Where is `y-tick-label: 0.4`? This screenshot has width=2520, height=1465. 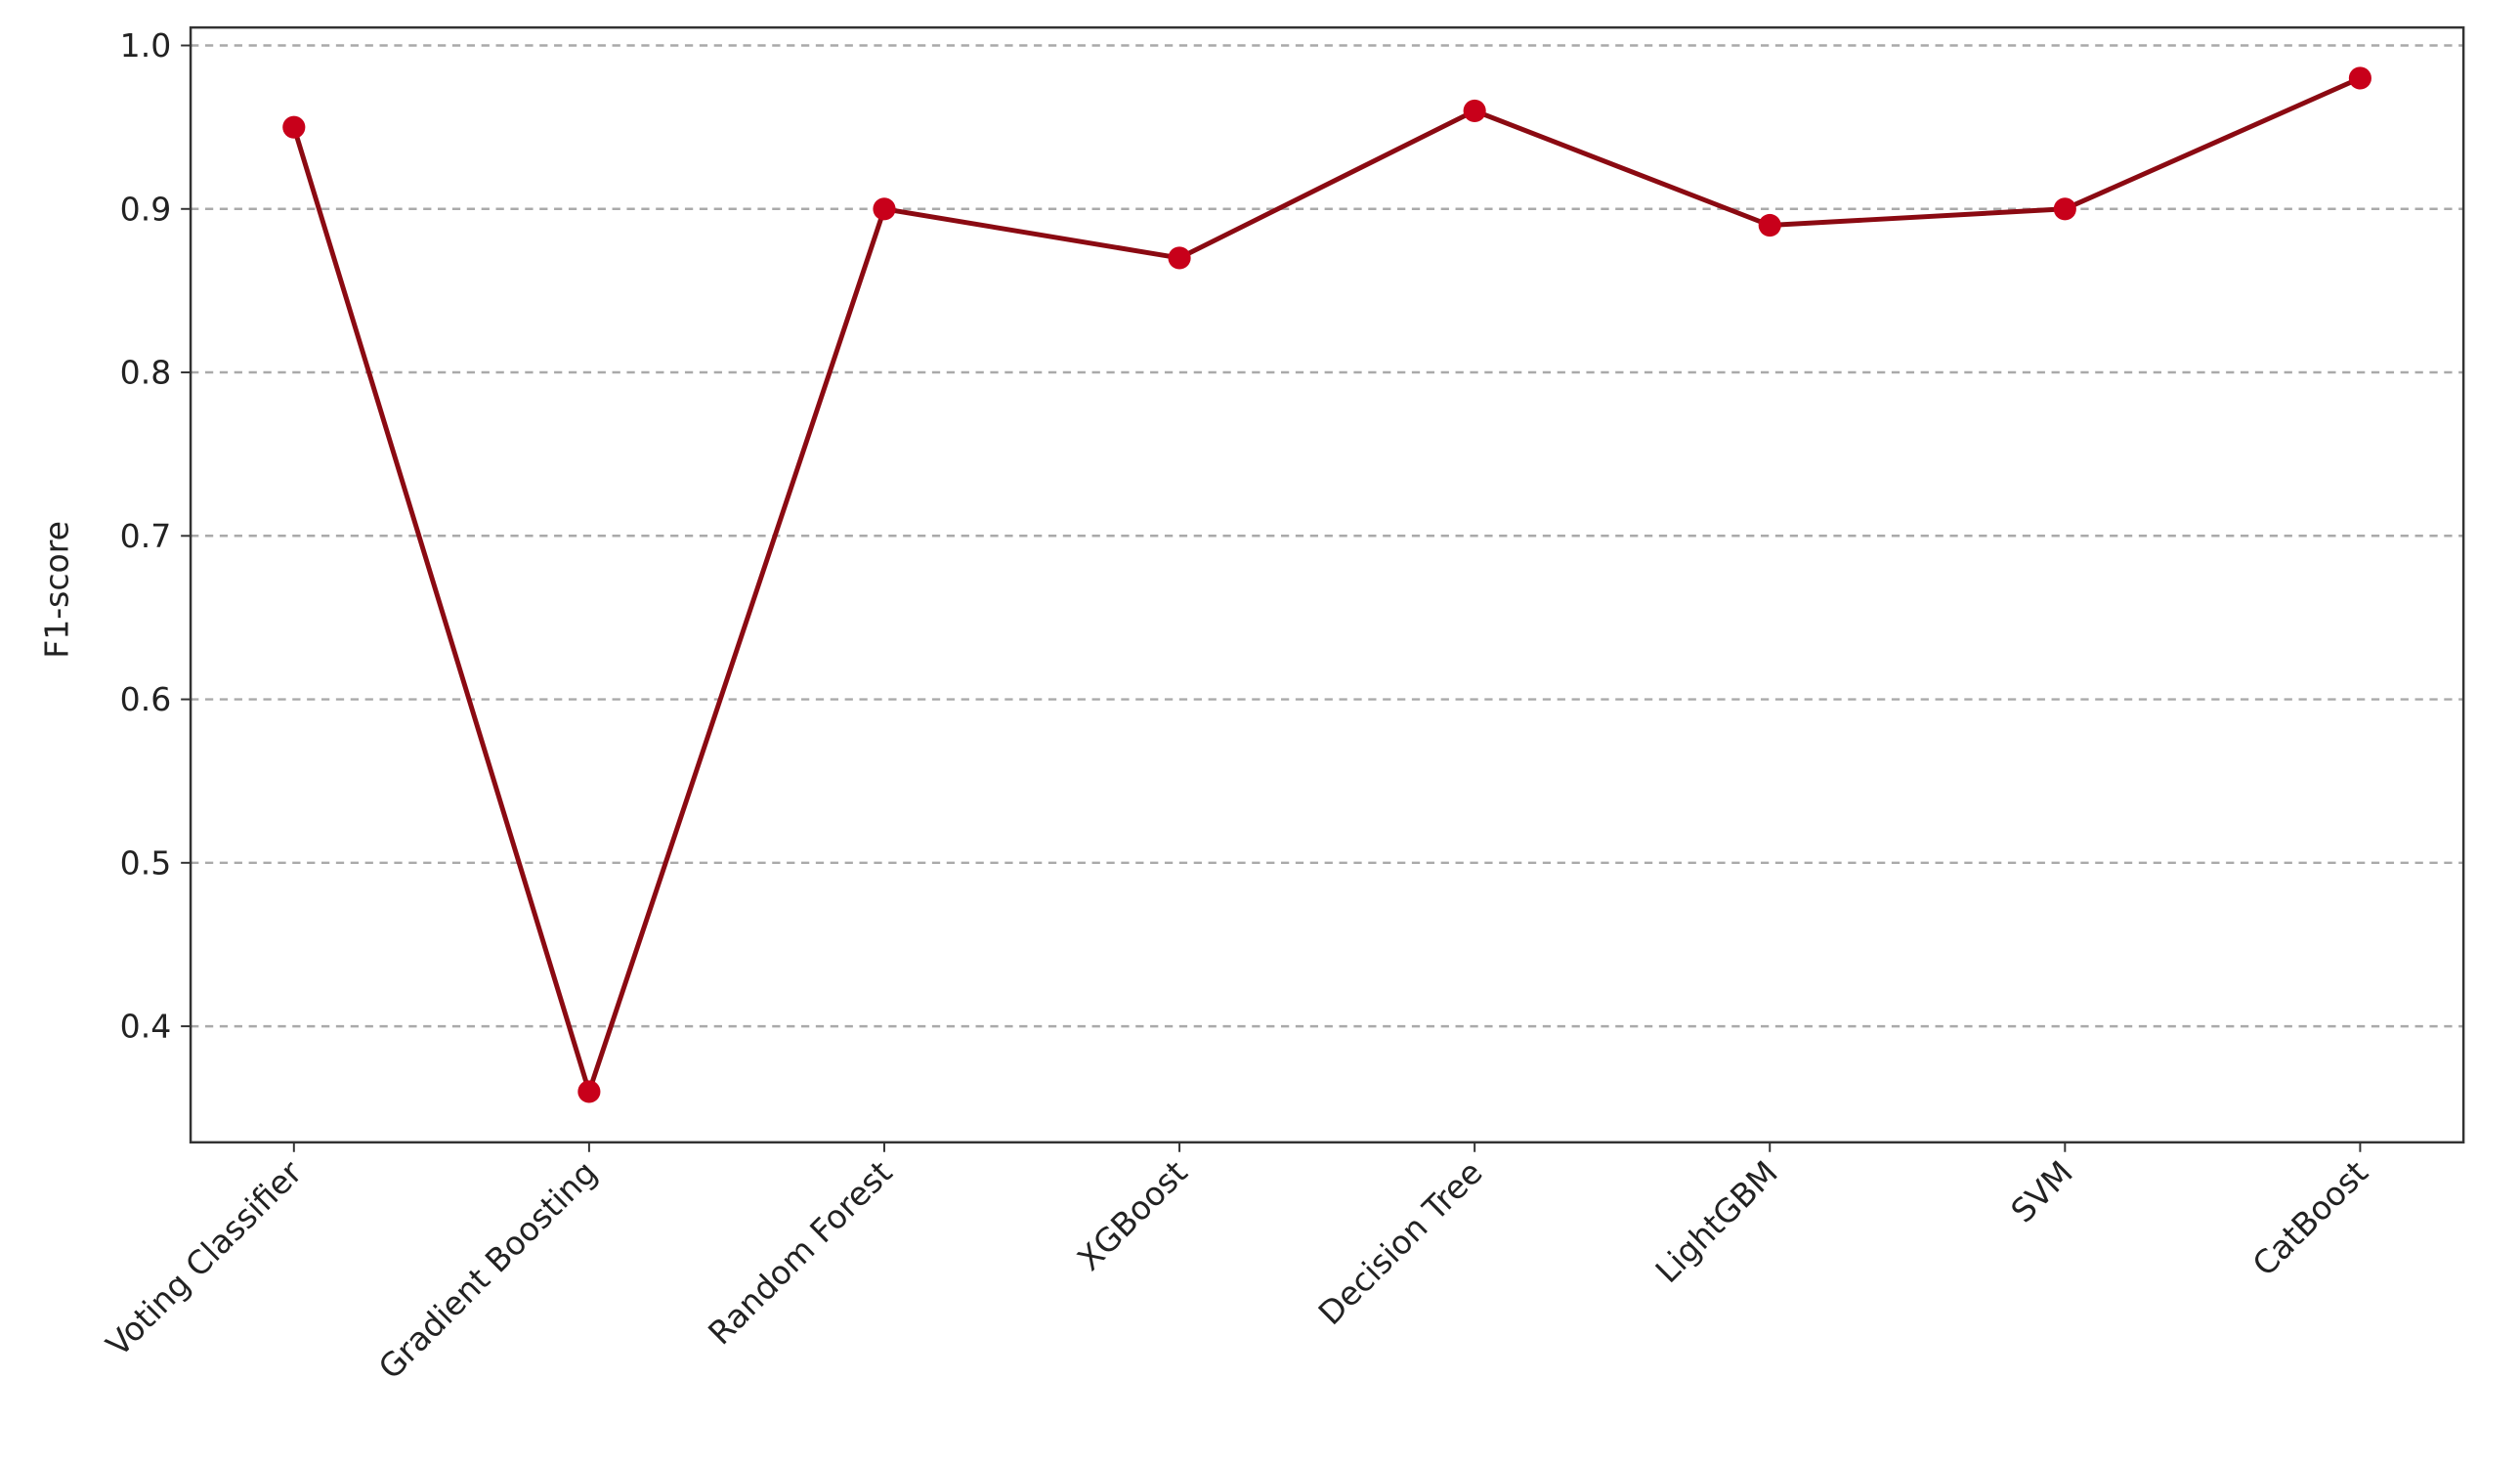 y-tick-label: 0.4 is located at coordinates (146, 1027).